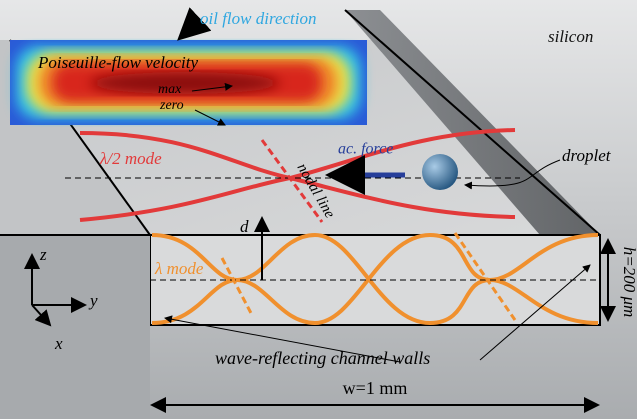  I want to click on velocity-label: Poiseuille-flow velocity, so click(117, 62).